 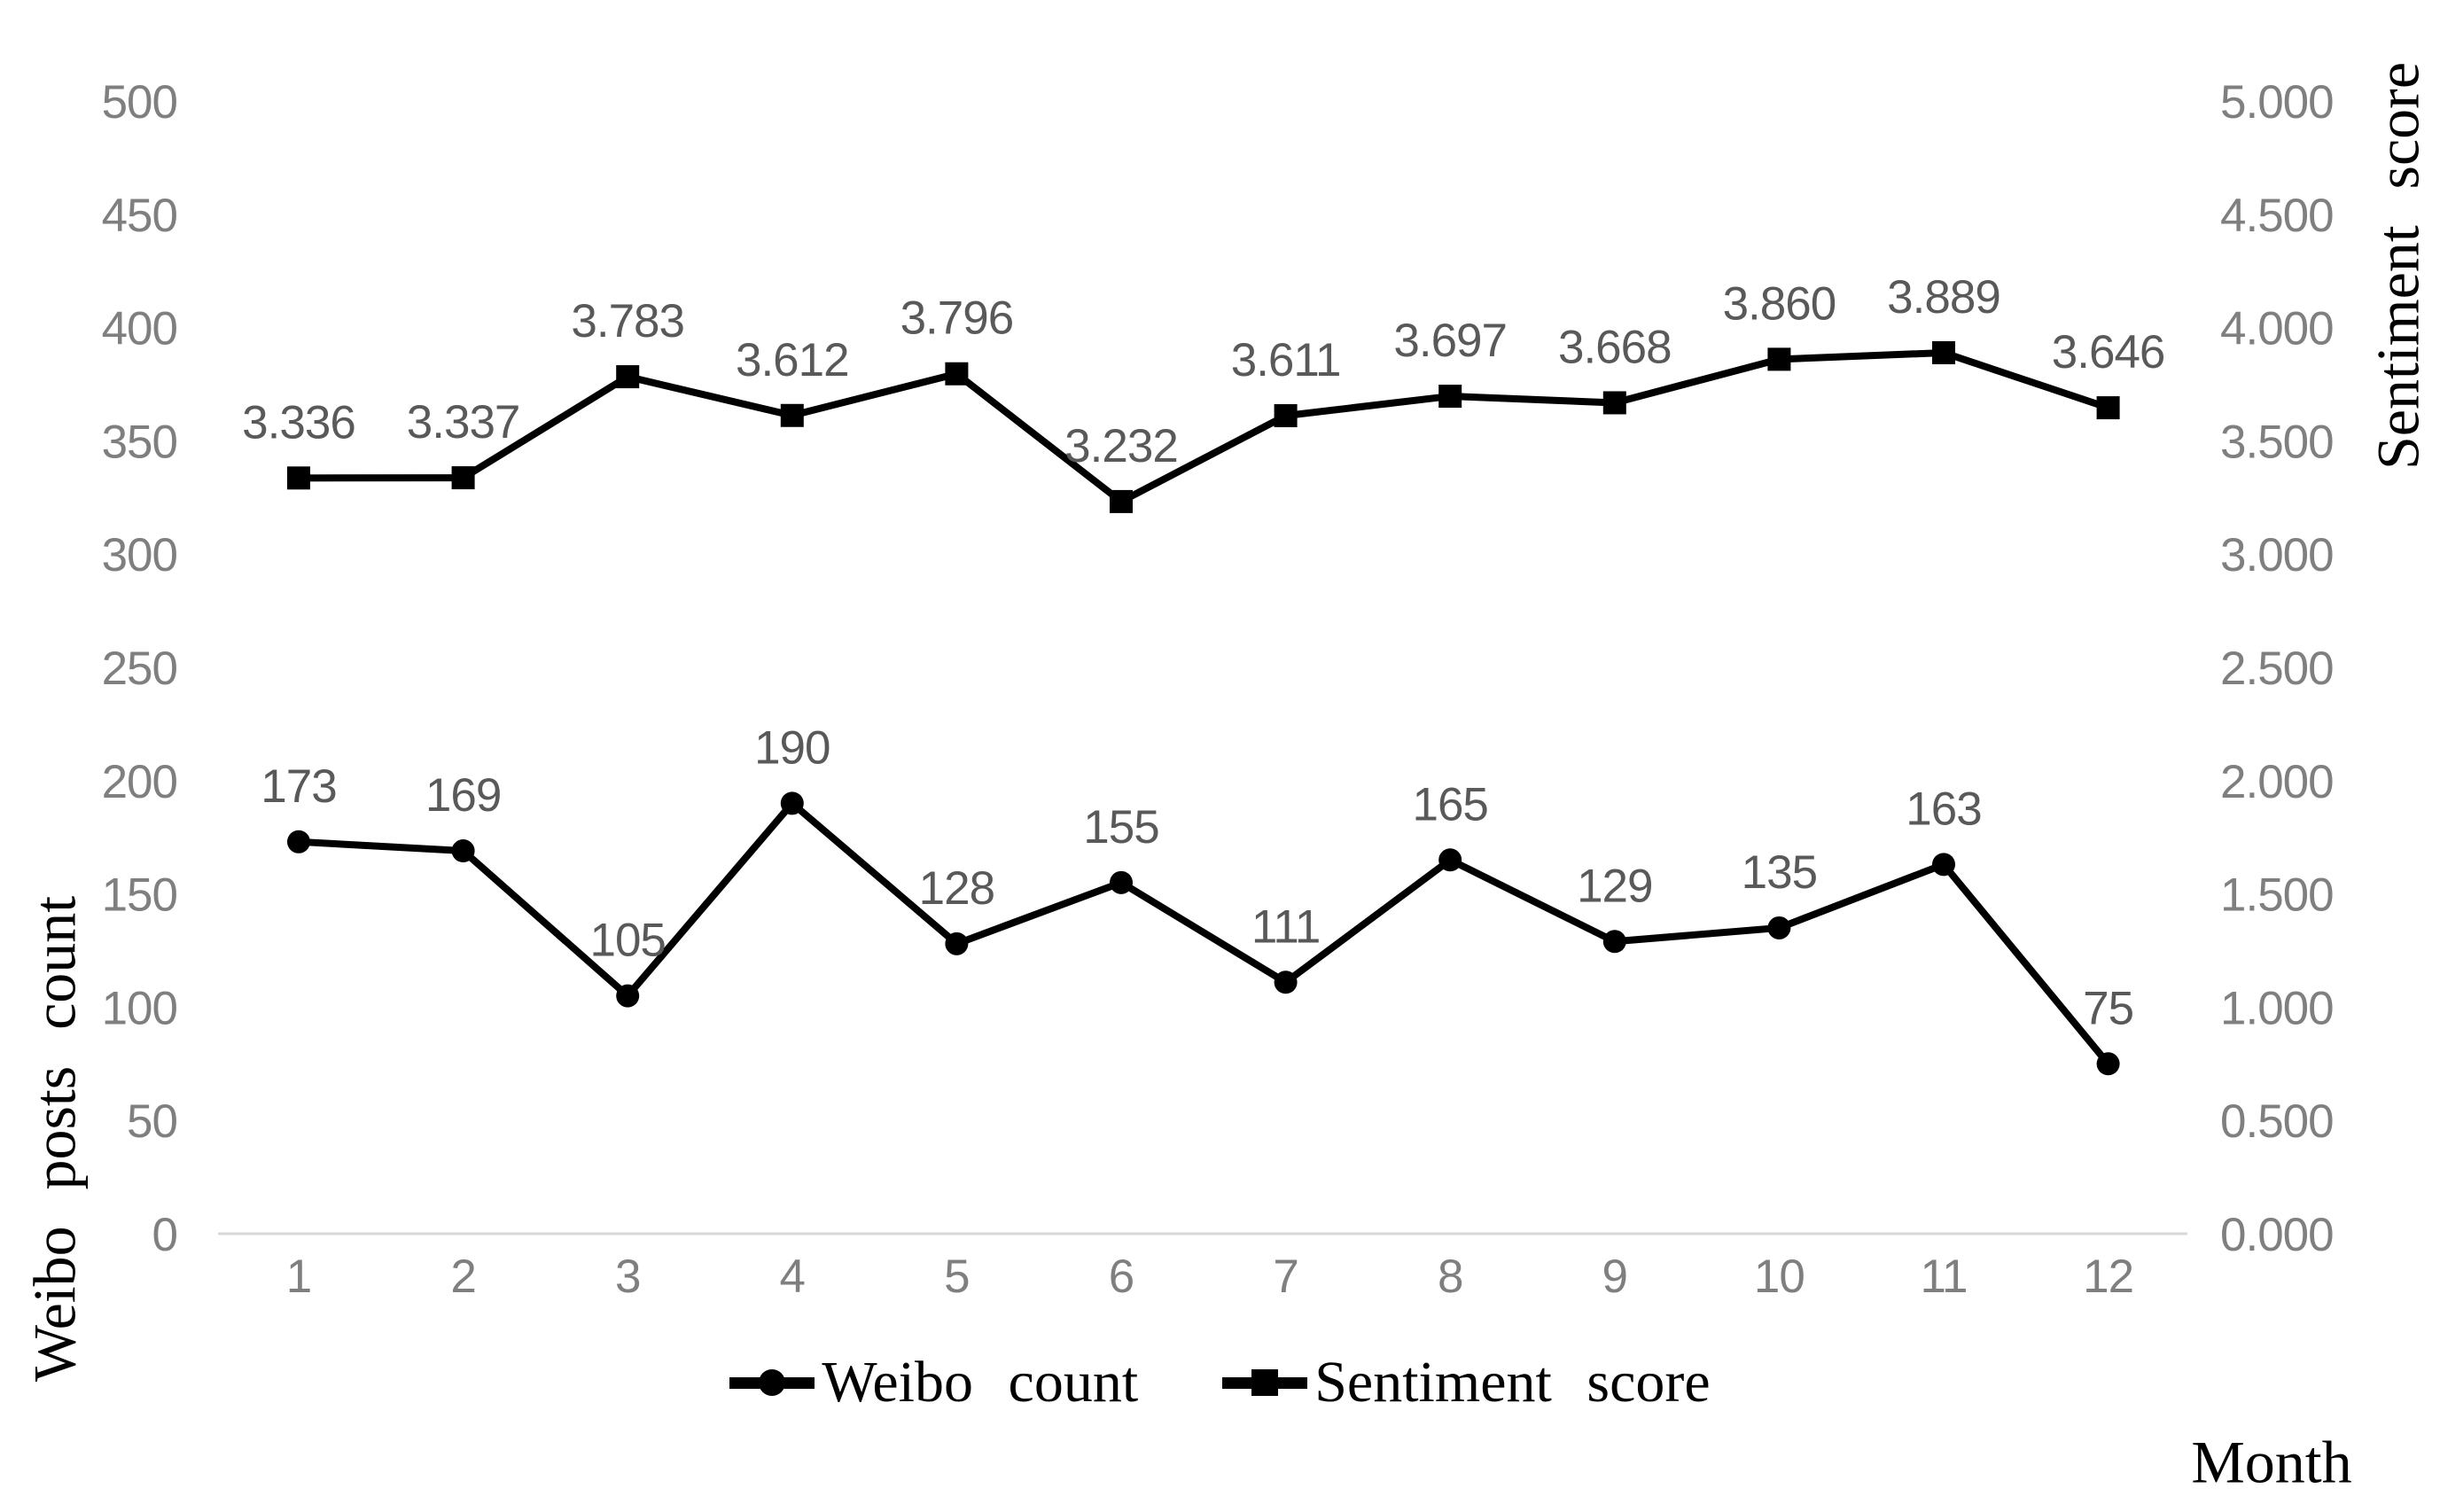 What do you see at coordinates (792, 360) in the screenshot?
I see `sentiment-score-data-label: 3.612` at bounding box center [792, 360].